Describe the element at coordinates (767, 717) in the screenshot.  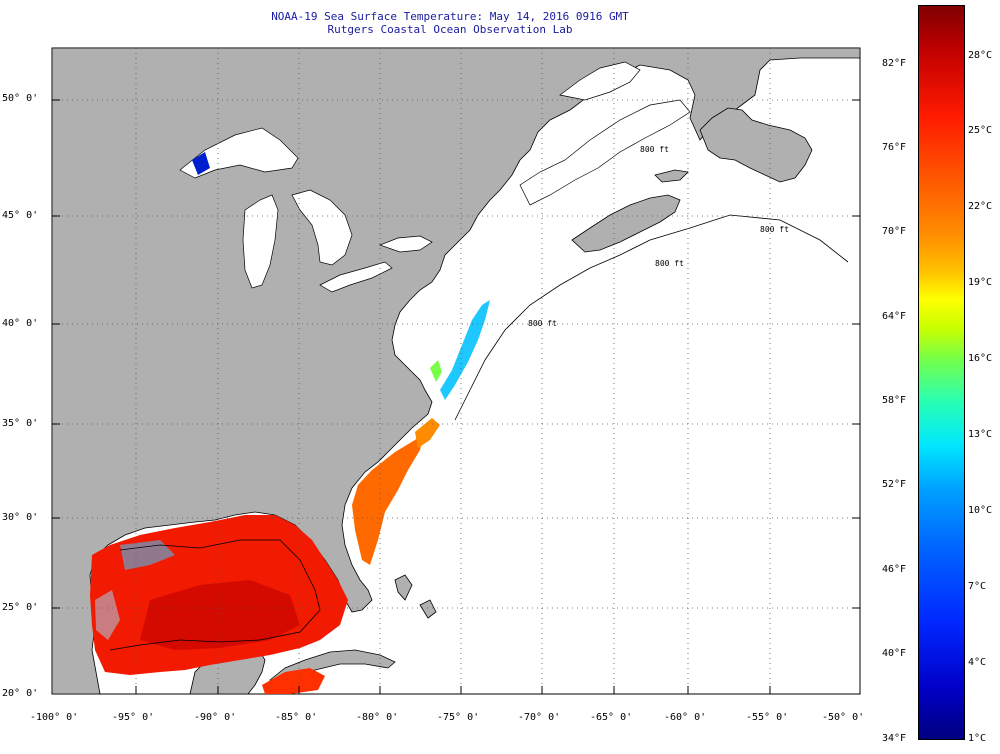
I see `lon-label: -55° 0'` at that location.